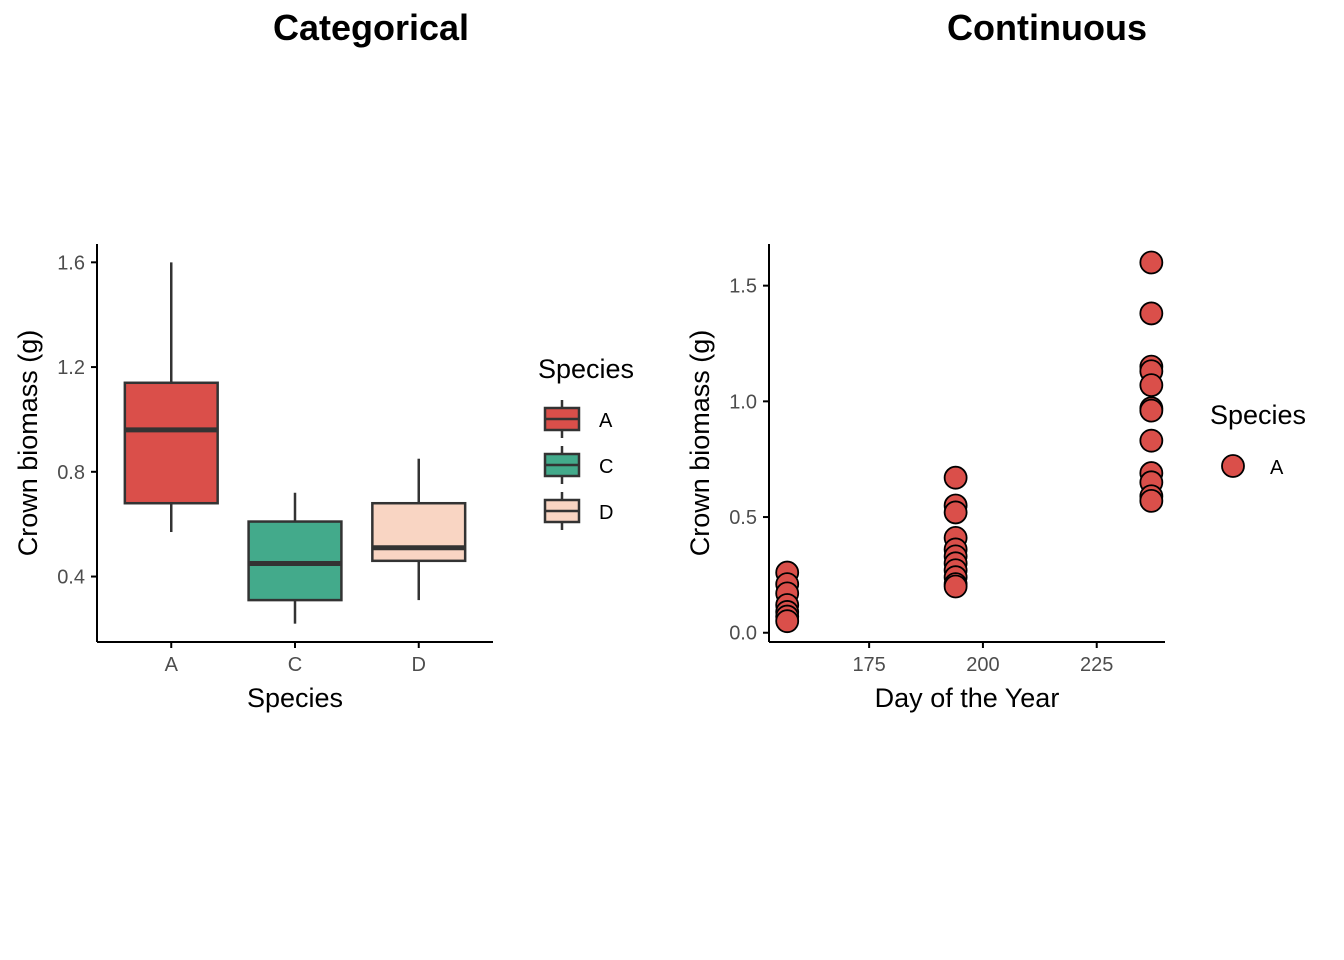  I want to click on panel-title-continuous: Continuous, so click(1047, 27).